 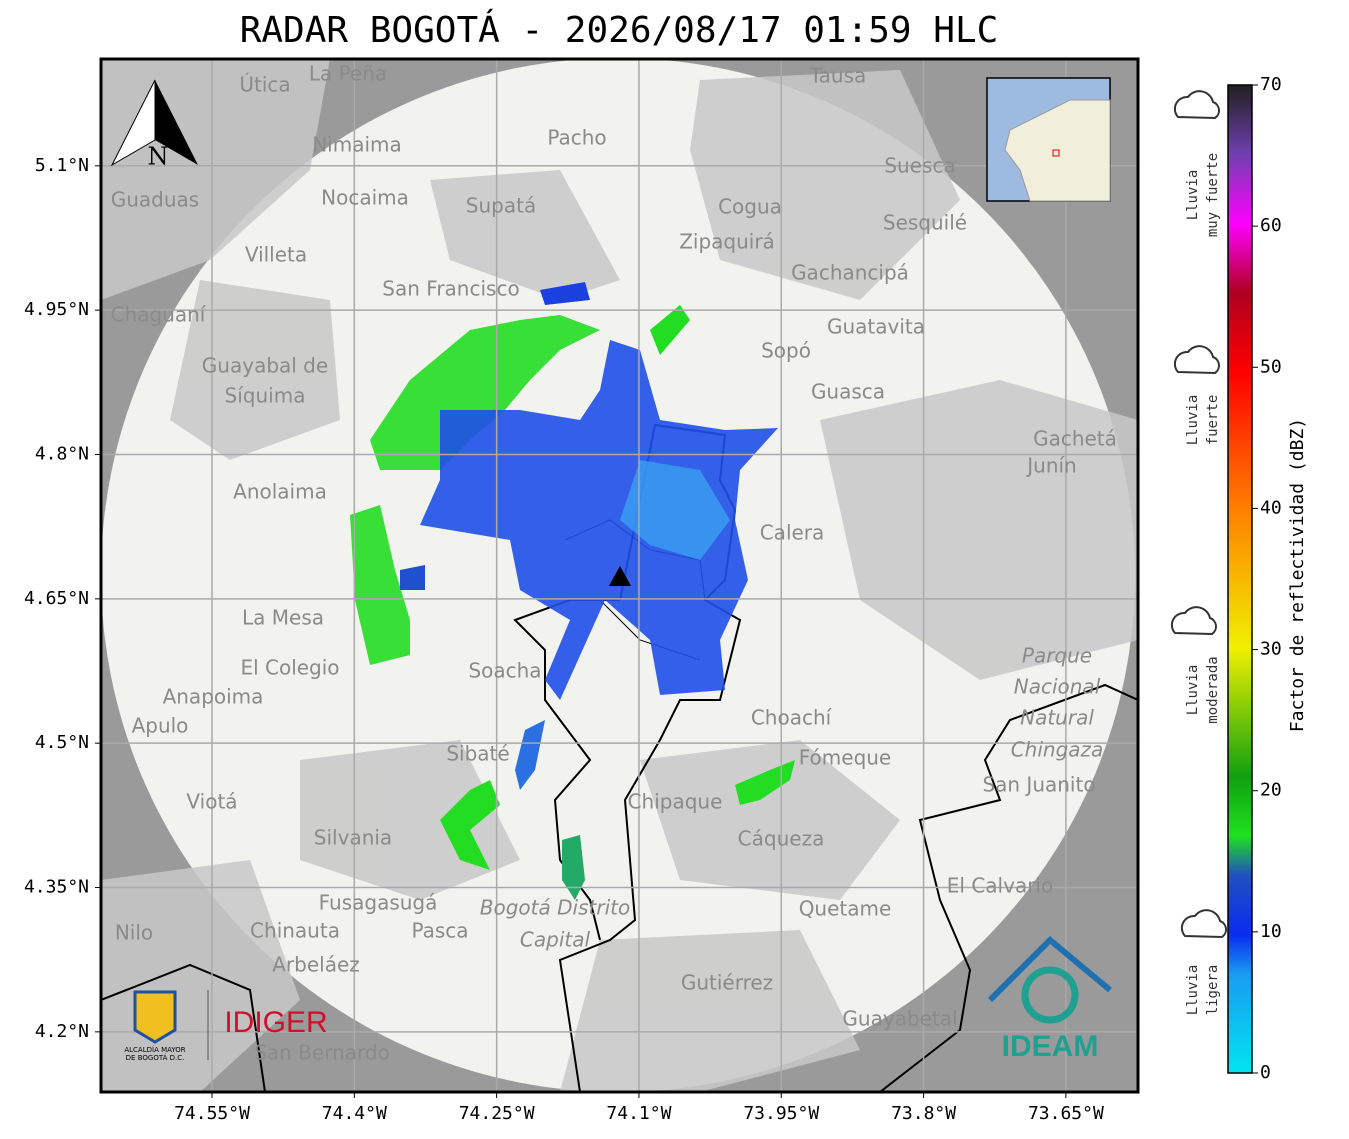 I want to click on radar-site, so click(x=620, y=576).